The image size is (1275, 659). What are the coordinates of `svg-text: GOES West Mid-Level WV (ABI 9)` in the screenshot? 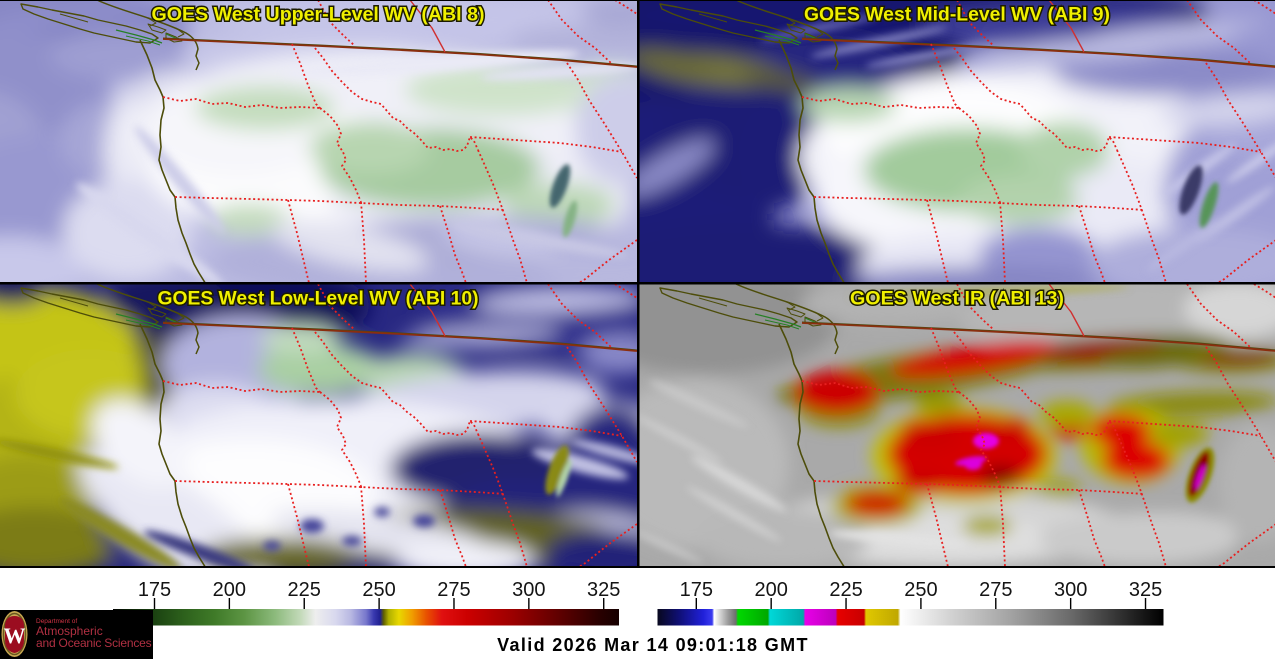 It's located at (957, 15).